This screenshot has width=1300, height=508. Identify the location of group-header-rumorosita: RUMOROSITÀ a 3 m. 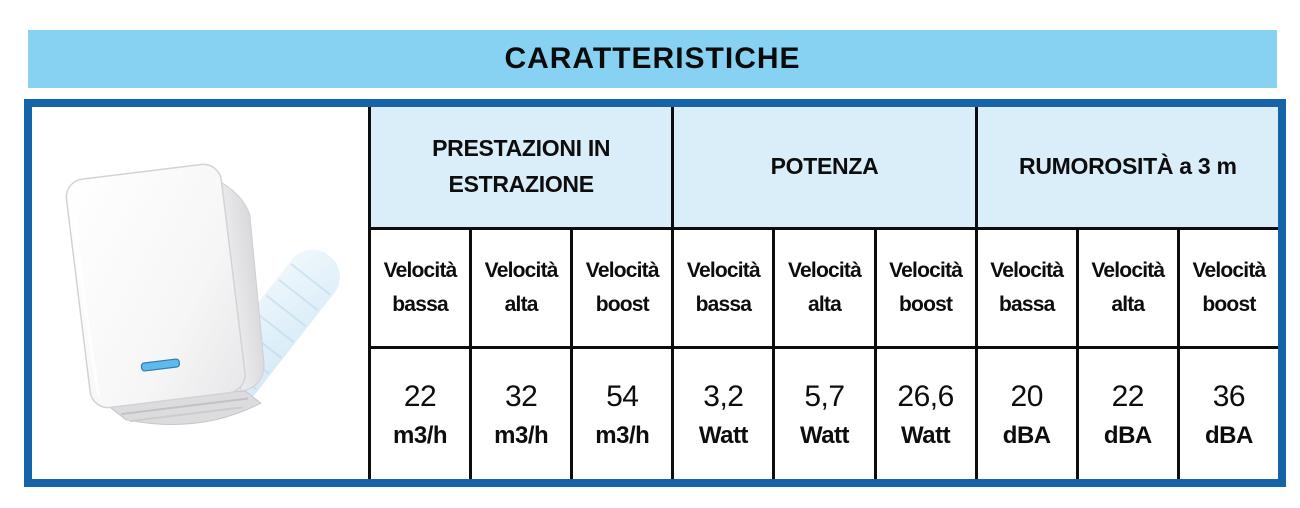
(1127, 167).